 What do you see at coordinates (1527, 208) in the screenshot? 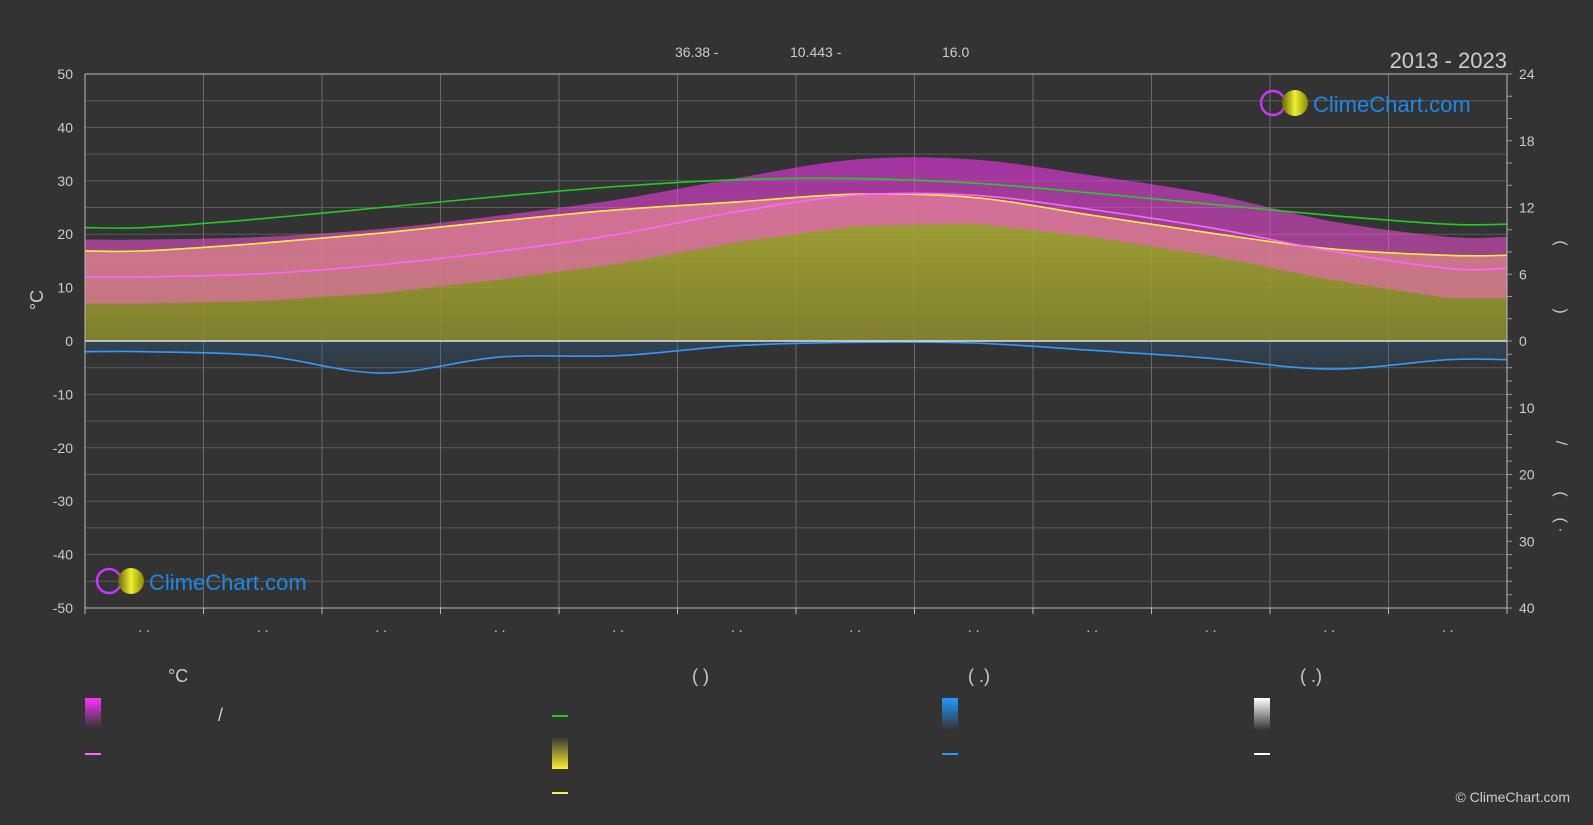
I see `y-right-tick-label: 12` at bounding box center [1527, 208].